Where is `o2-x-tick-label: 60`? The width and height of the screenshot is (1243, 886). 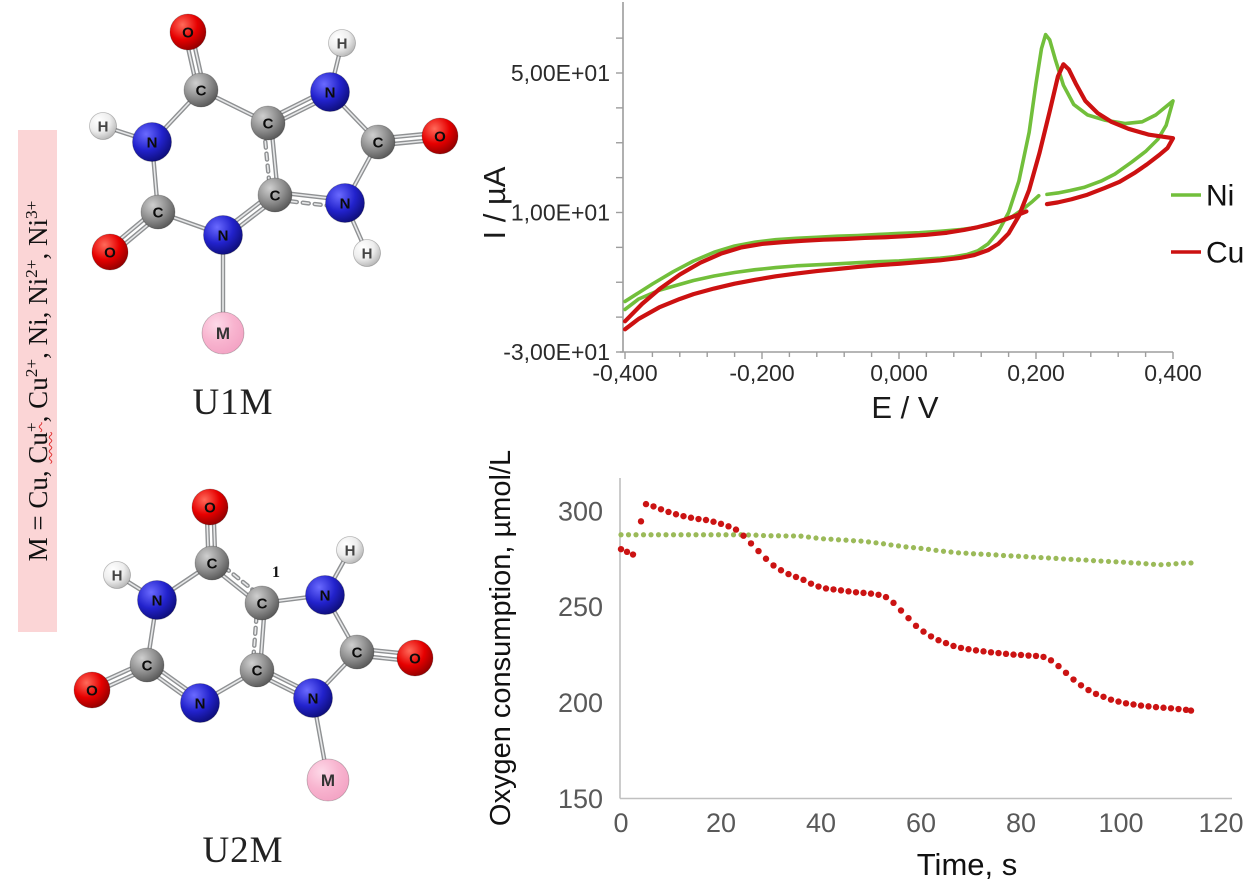
o2-x-tick-label: 60 is located at coordinates (921, 823).